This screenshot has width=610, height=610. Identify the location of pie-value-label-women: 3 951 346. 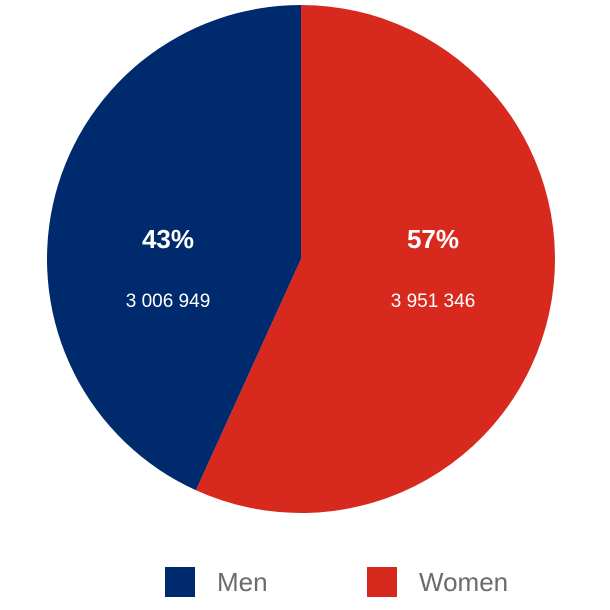
(433, 301).